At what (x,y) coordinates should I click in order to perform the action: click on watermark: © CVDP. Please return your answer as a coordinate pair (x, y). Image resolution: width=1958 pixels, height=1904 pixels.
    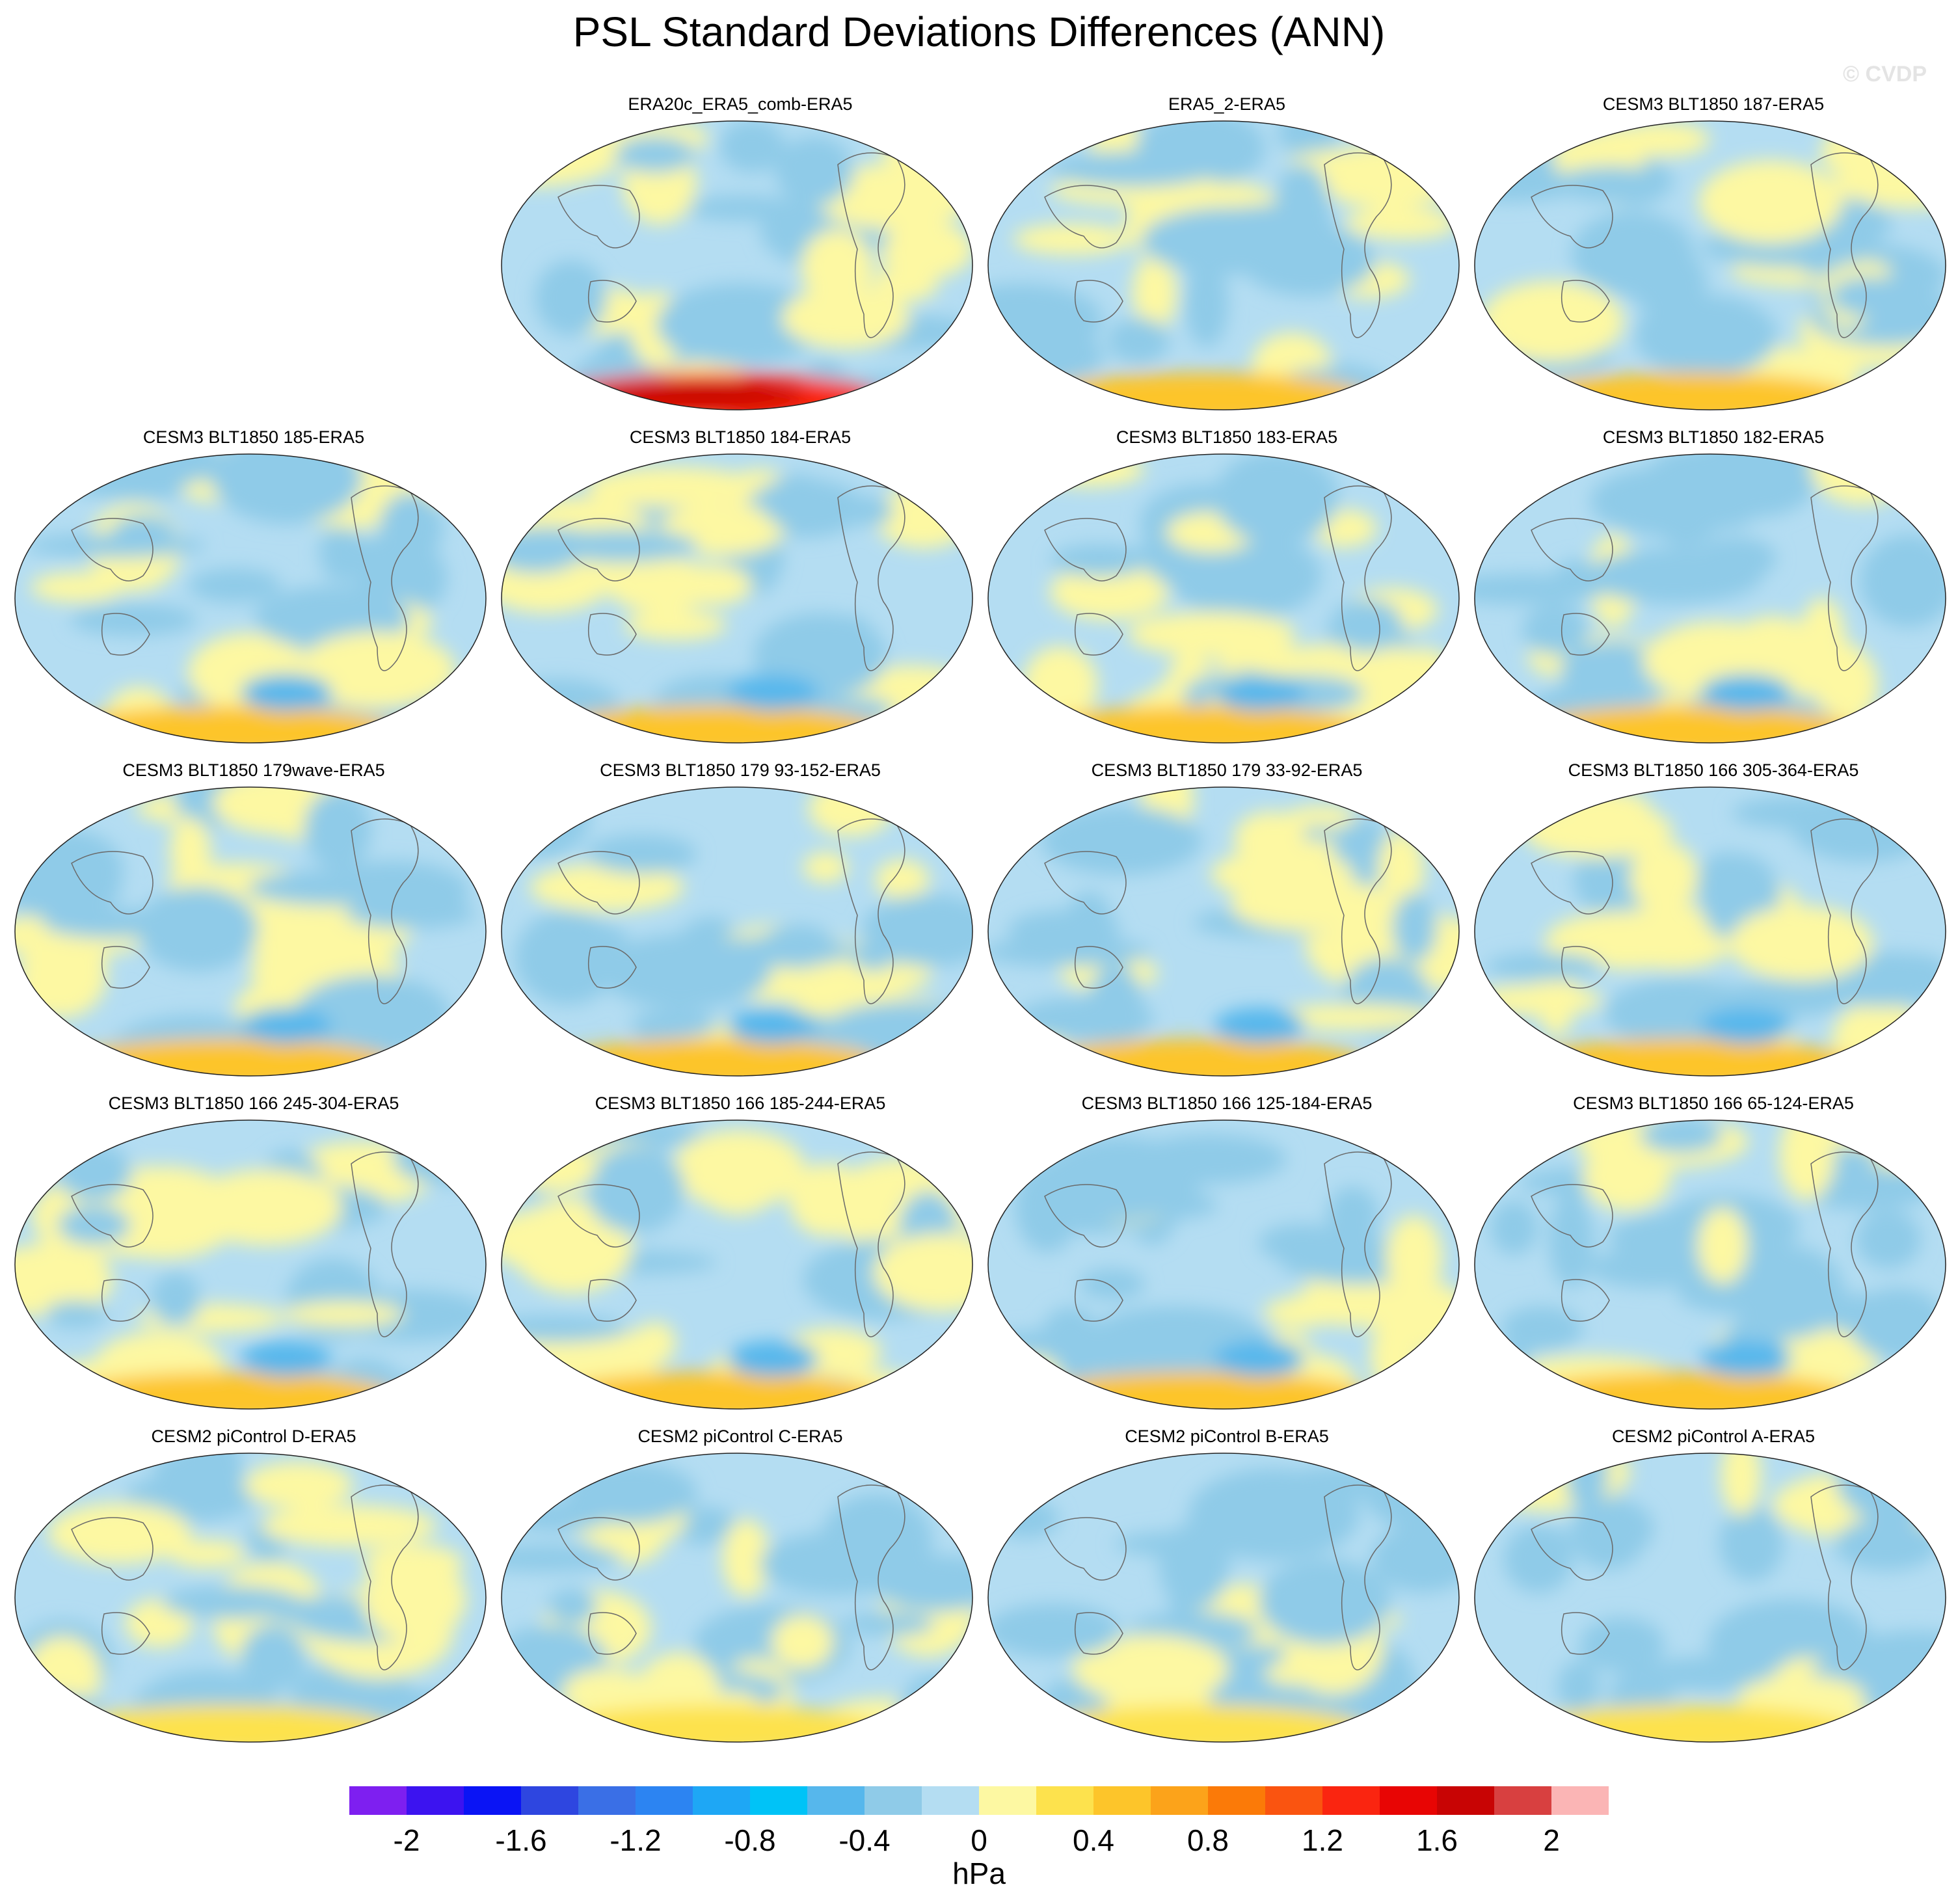
    Looking at the image, I should click on (1885, 74).